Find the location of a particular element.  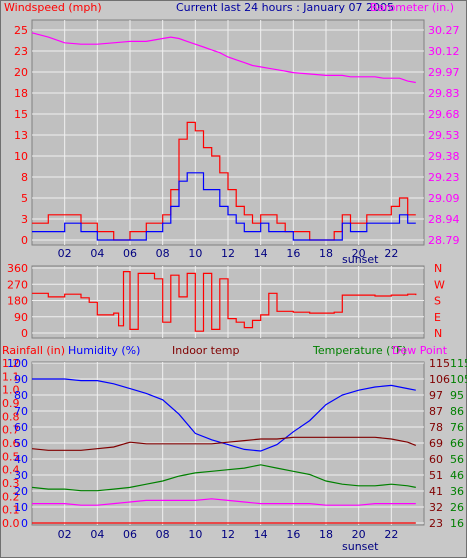

y-tick-label: 29.53 is located at coordinates (444, 135).